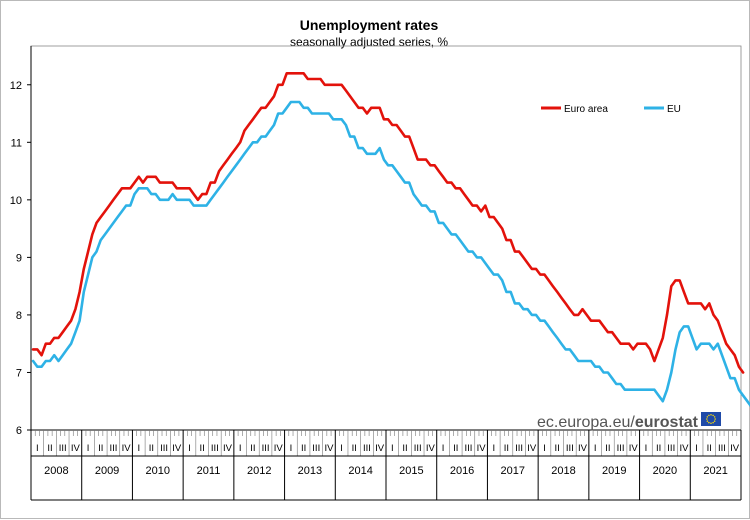 The height and width of the screenshot is (520, 750). Describe the element at coordinates (16, 86) in the screenshot. I see `y-tick-label: 12` at that location.